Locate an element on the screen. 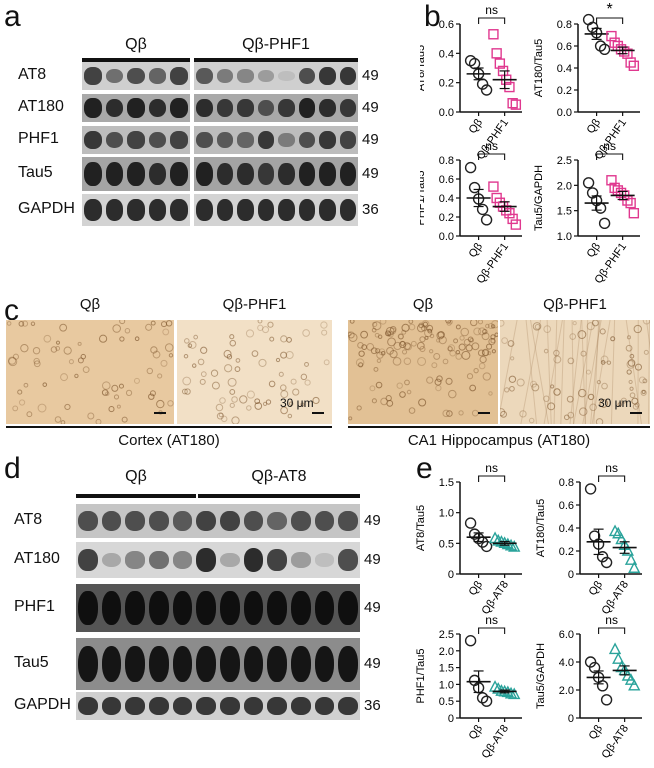 The image size is (654, 768). panel_a-group-title: Qβ is located at coordinates (136, 44).